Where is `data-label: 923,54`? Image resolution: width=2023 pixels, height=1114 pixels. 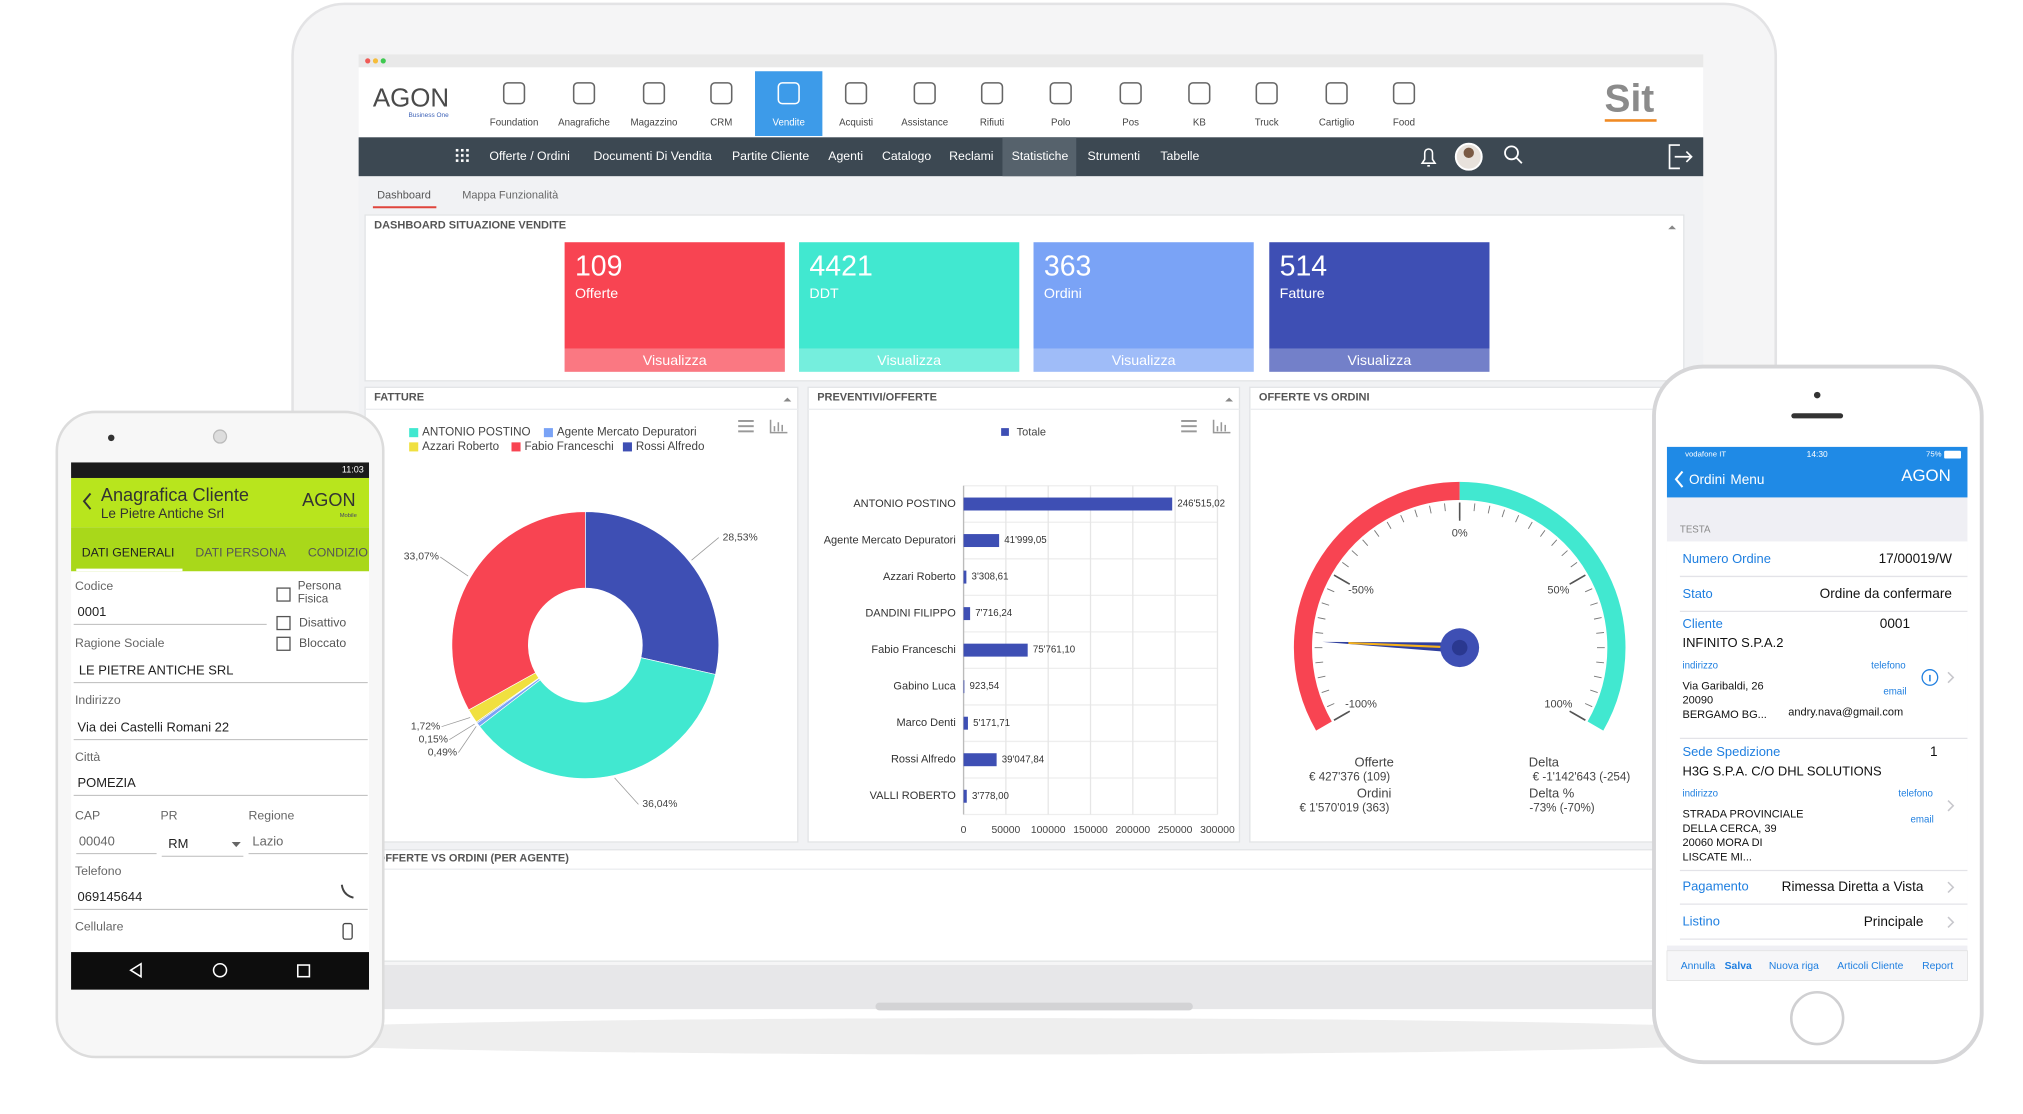 data-label: 923,54 is located at coordinates (985, 686).